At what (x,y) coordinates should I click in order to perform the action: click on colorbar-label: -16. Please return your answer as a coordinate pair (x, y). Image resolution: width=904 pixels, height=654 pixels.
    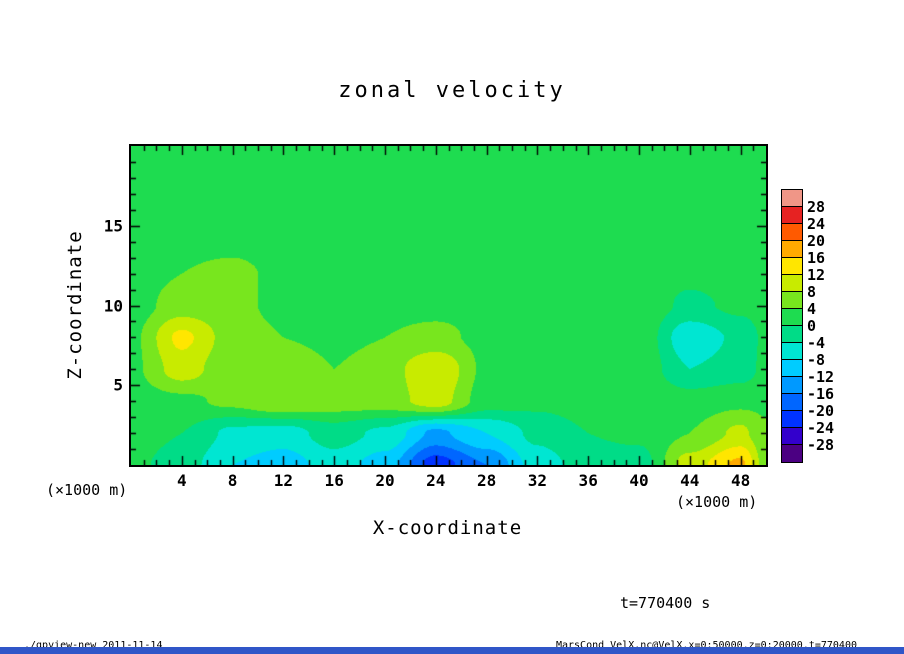
    Looking at the image, I should click on (821, 394).